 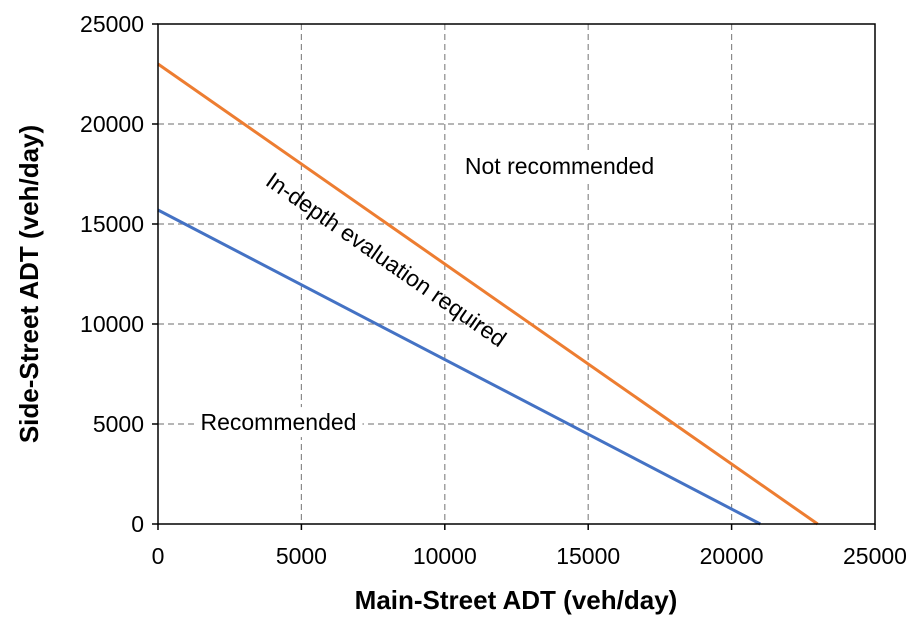 What do you see at coordinates (732, 556) in the screenshot?
I see `x-tick-label: 20000` at bounding box center [732, 556].